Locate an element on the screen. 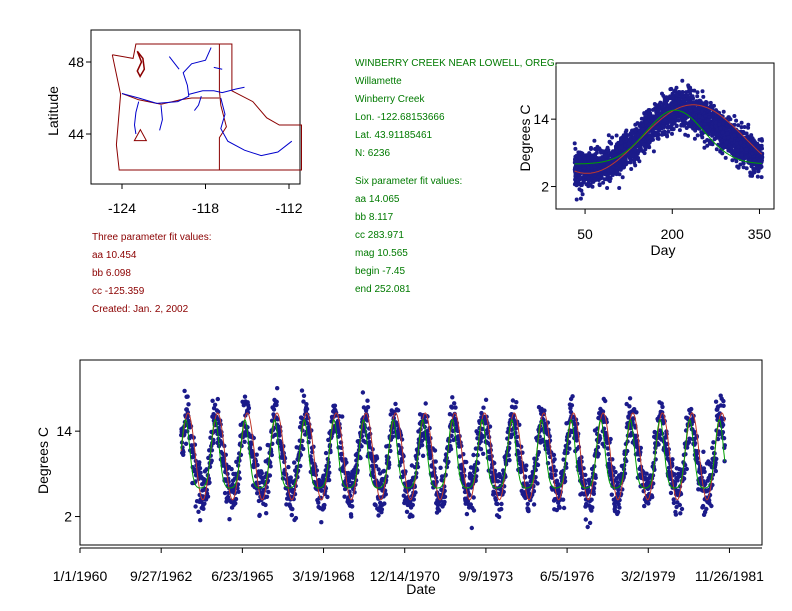 This screenshot has height=611, width=792. ts-x-tick-label: 1/1/1960 is located at coordinates (80, 576).